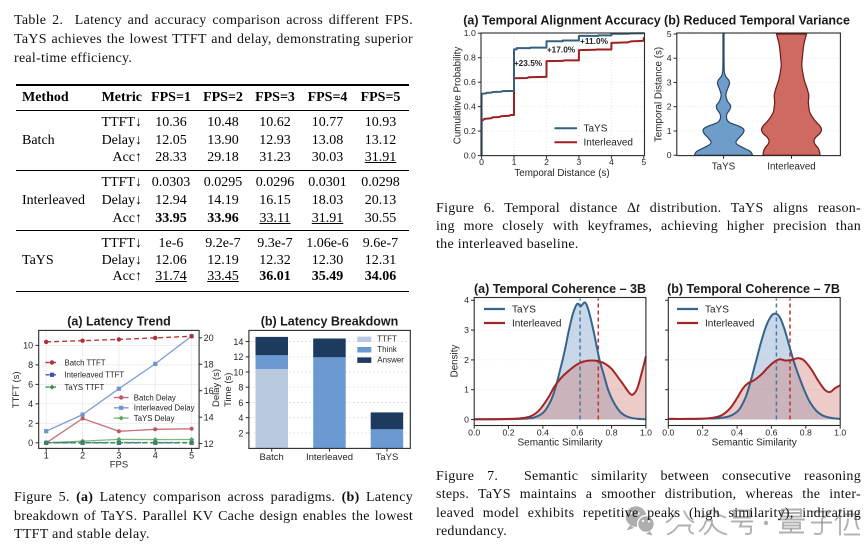 Image resolution: width=865 pixels, height=553 pixels. I want to click on svg-text:(a) Temporal Alignment Accurac: (a) Temporal Alignment Accuracy, so click(562, 20).